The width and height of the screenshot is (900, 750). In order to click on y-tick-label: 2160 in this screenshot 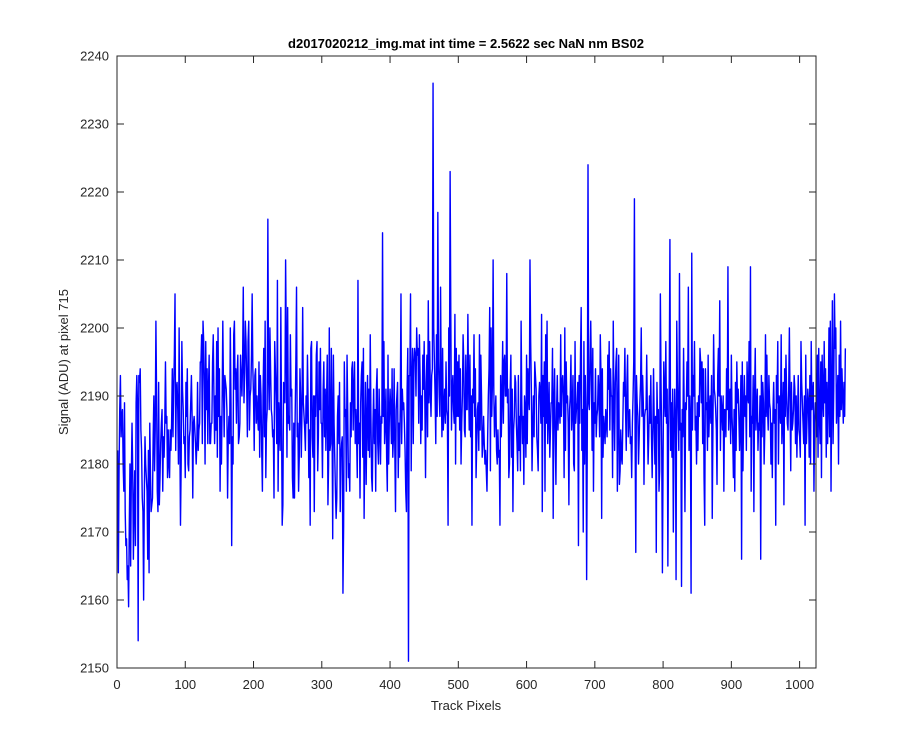, I will do `click(94, 600)`.